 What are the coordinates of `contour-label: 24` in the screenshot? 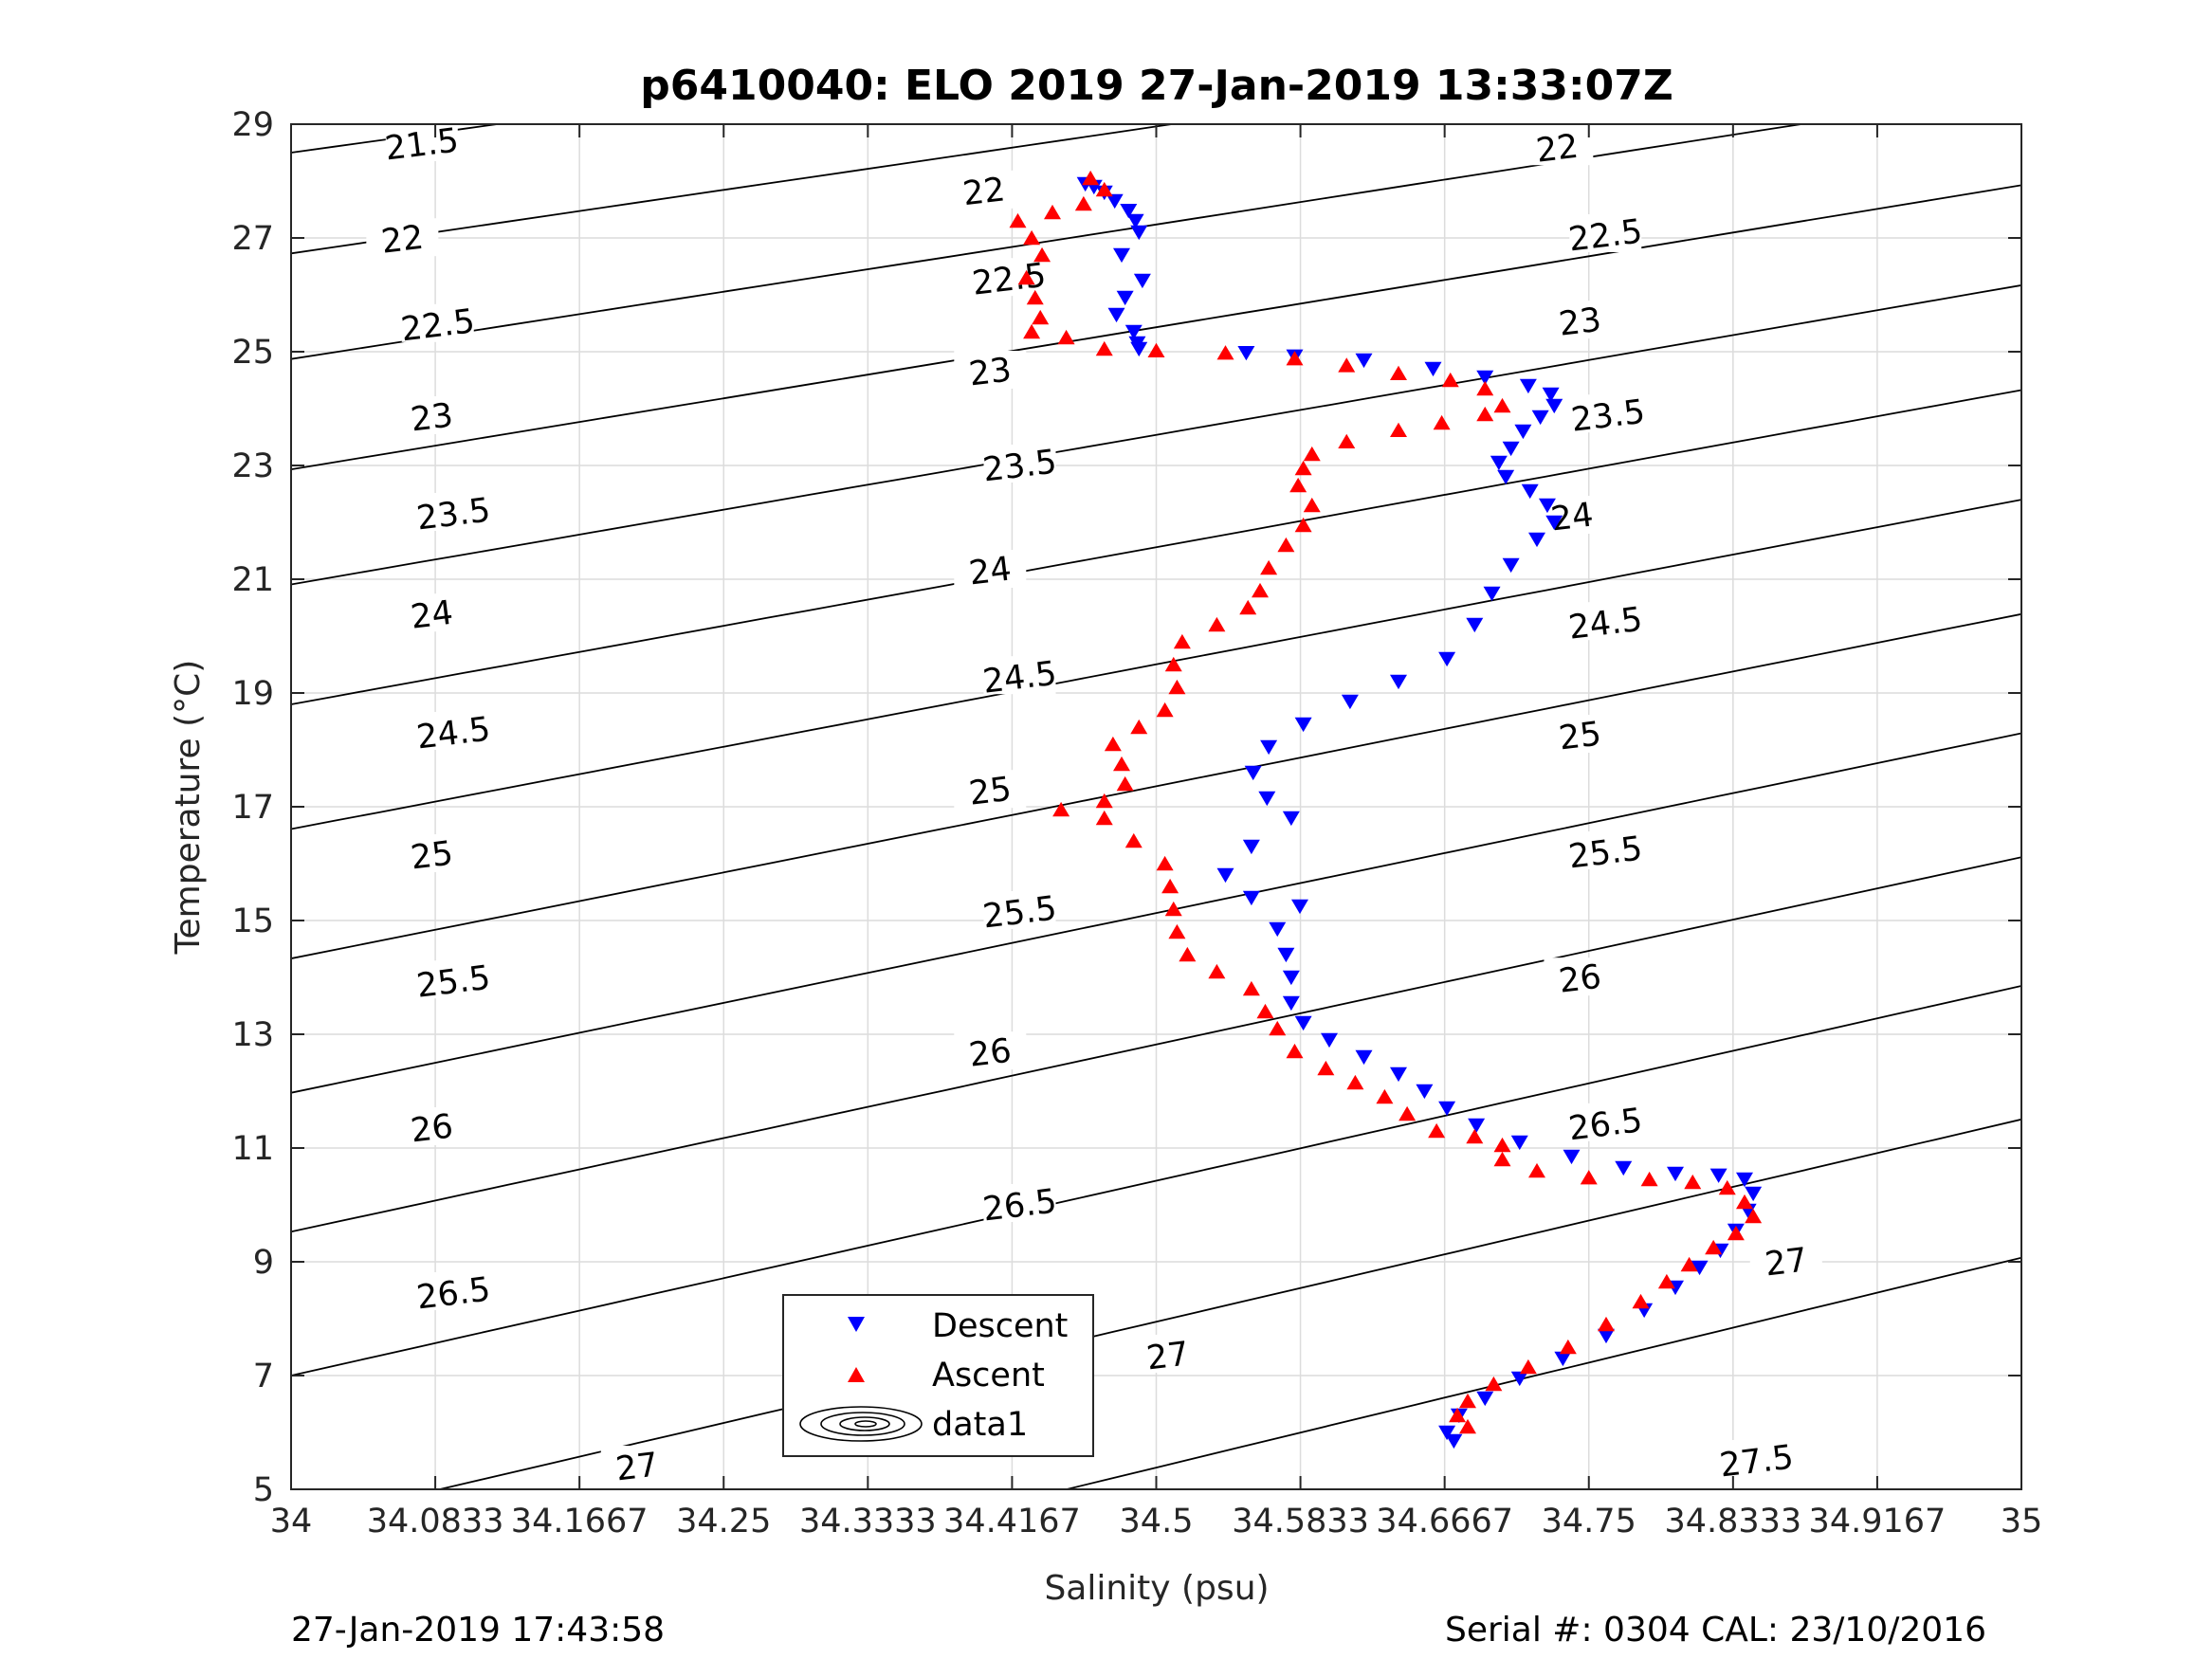 It's located at (432, 615).